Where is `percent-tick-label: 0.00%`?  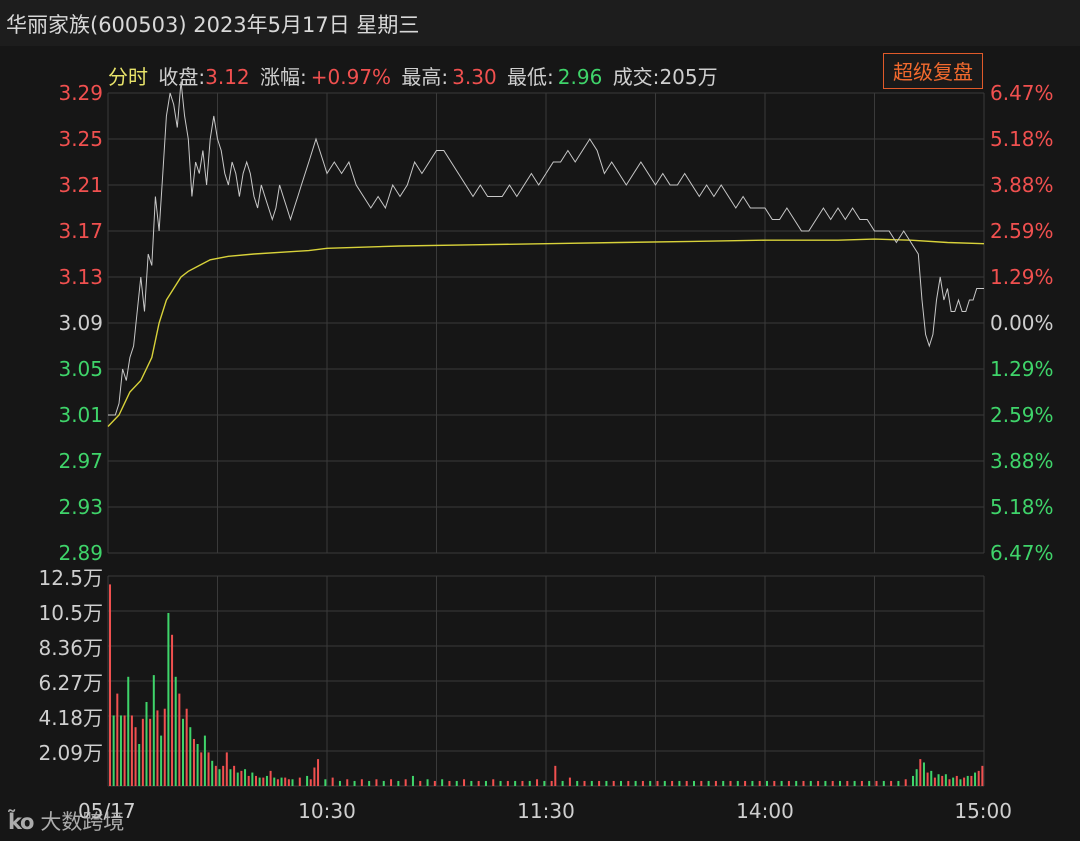 percent-tick-label: 0.00% is located at coordinates (1022, 323).